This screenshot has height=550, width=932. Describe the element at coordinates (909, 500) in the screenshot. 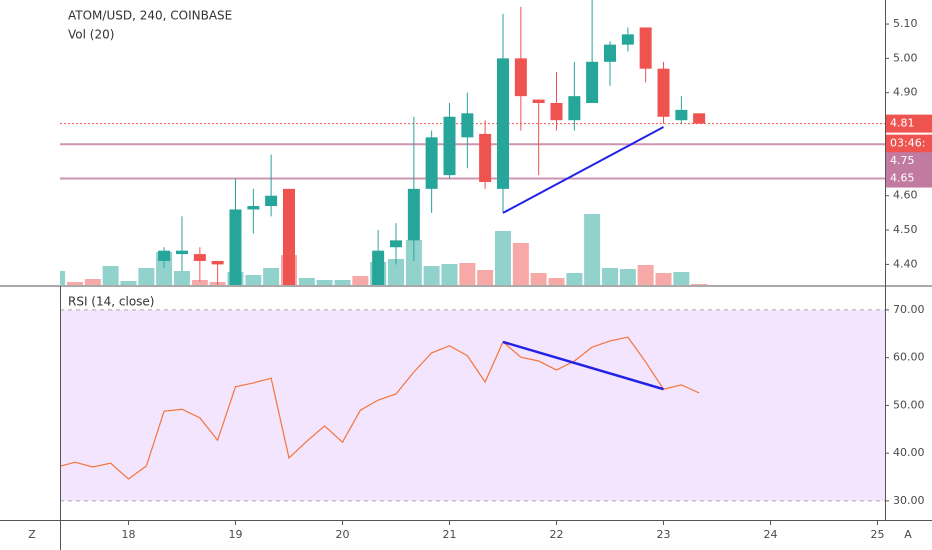

I see `rsi-y-tick-label: 30.00` at that location.